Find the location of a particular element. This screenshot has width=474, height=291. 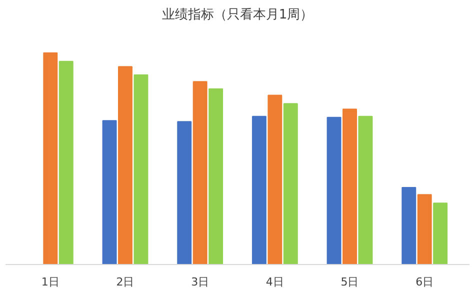

x-tick-label: 5日 is located at coordinates (349, 282).